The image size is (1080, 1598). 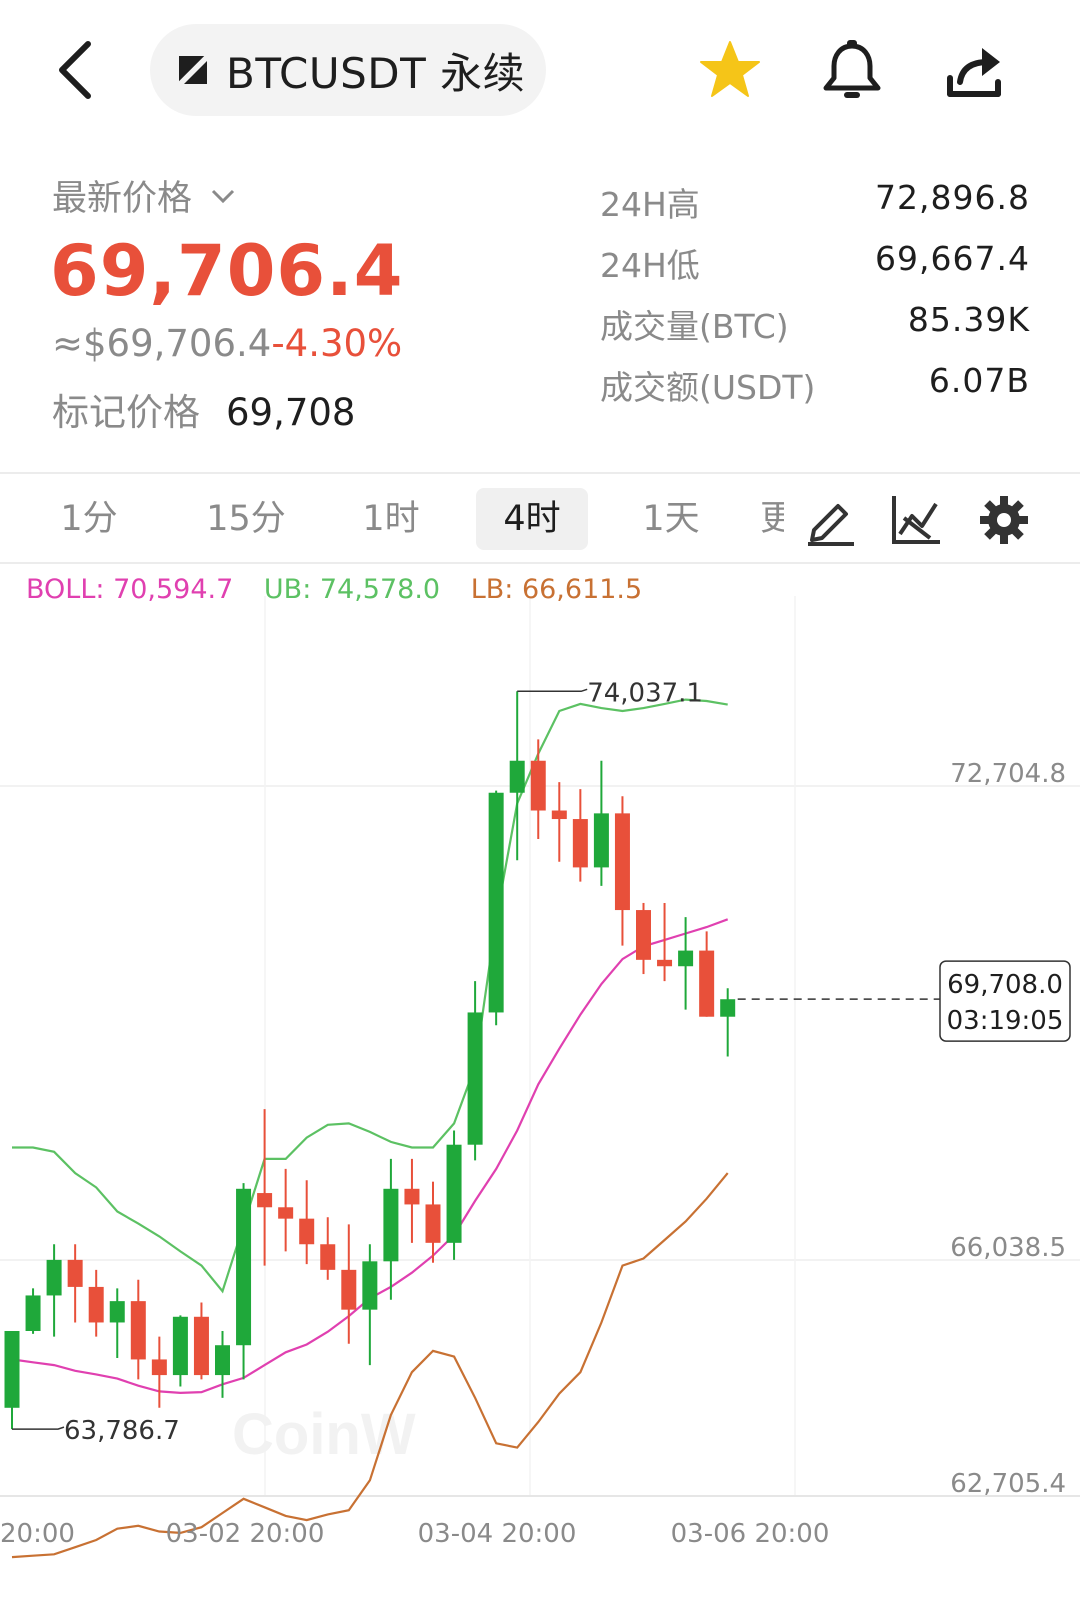 I want to click on symbol-name: BTCUSDT 永续, so click(x=376, y=73).